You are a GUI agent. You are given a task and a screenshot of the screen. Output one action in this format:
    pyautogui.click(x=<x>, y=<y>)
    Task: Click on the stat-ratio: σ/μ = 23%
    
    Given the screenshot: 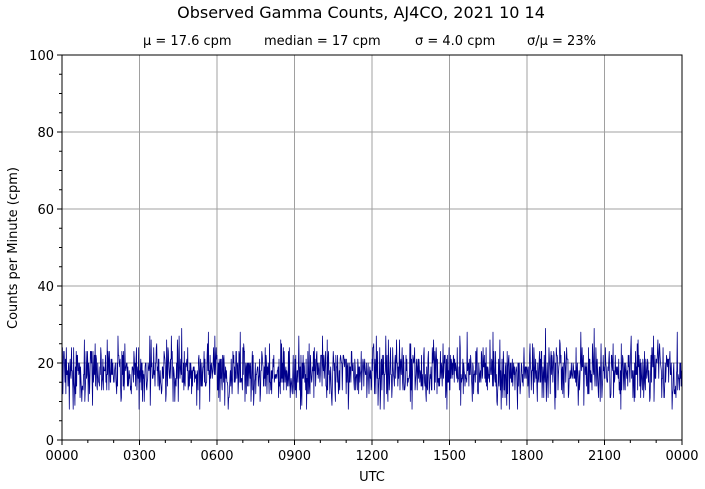 What is the action you would take?
    pyautogui.click(x=561, y=41)
    